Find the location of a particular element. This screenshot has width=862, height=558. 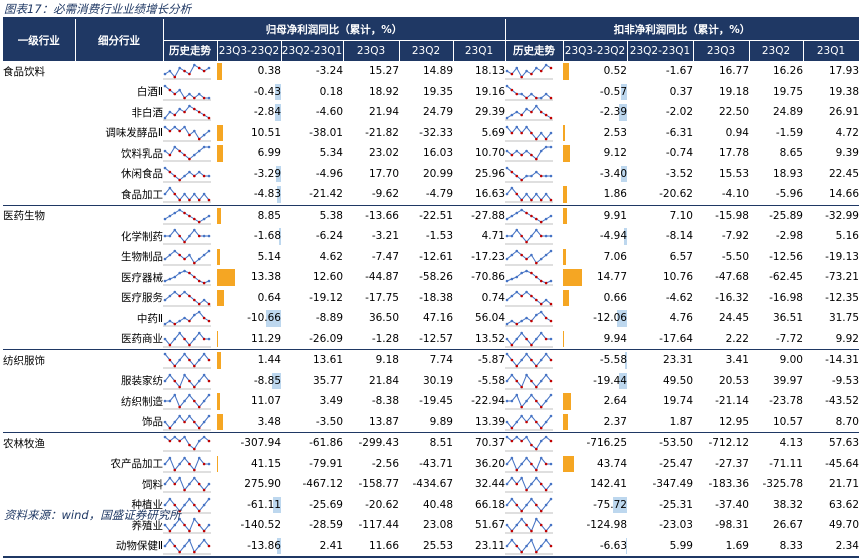

value-b-3: 36.51 is located at coordinates (787, 318).